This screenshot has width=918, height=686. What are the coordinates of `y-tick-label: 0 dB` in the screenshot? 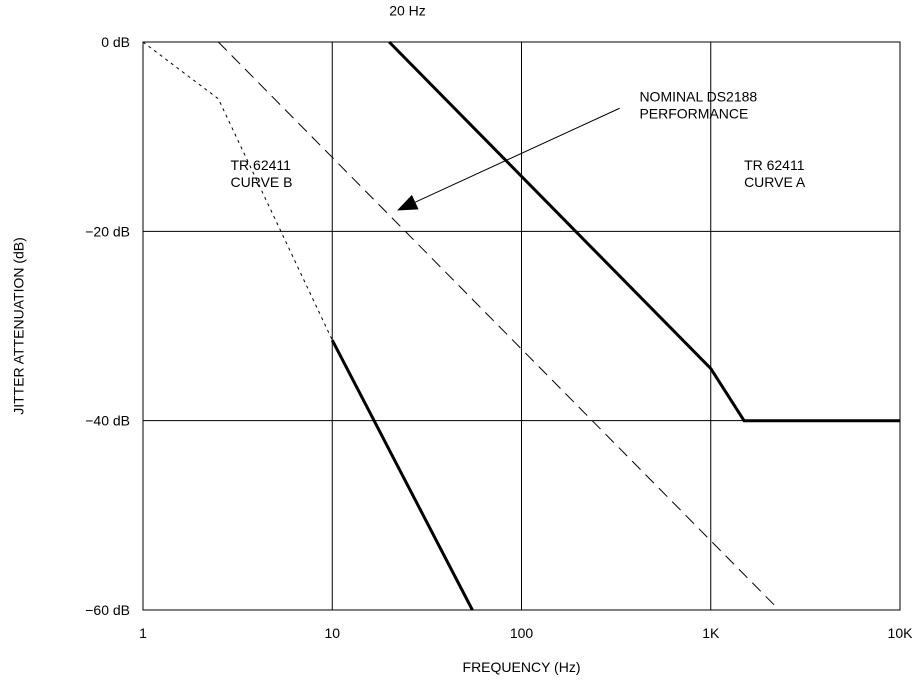 It's located at (115, 42).